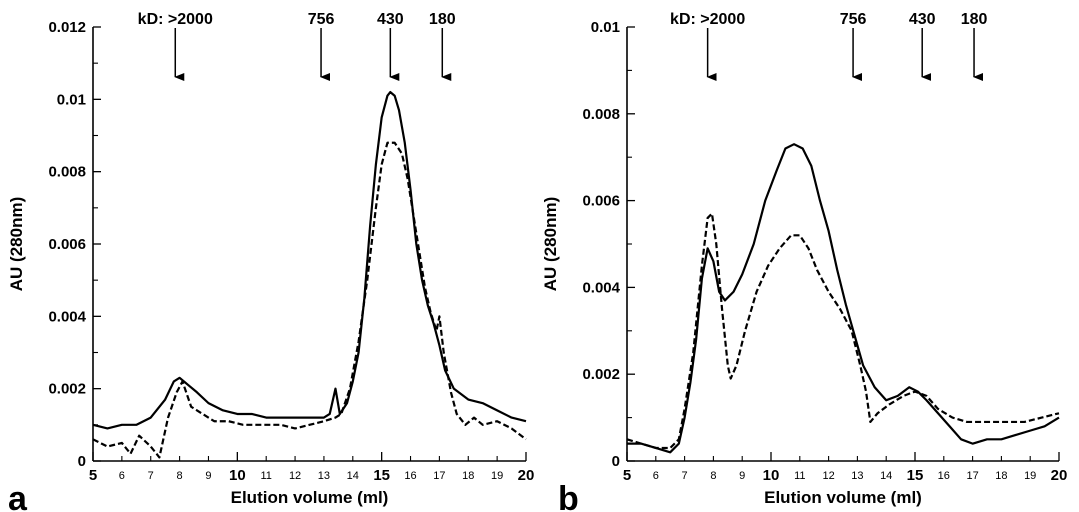  I want to click on panel-letter: b, so click(568, 496).